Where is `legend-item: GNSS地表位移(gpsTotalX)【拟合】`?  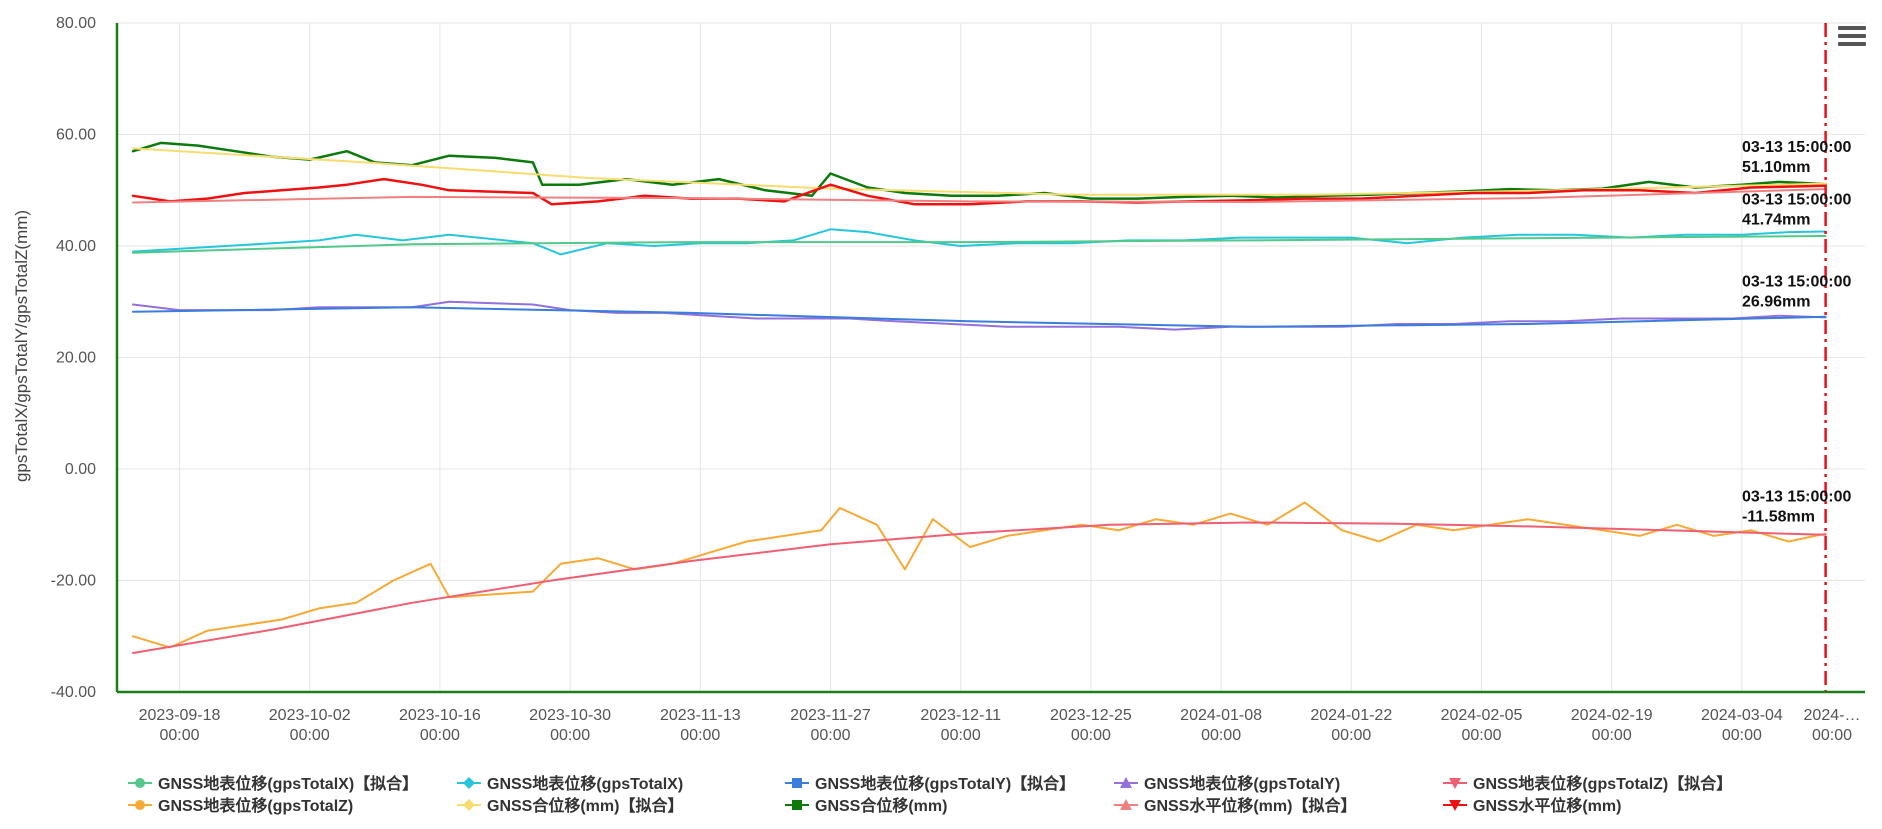 legend-item: GNSS地表位移(gpsTotalX)【拟合】 is located at coordinates (273, 783).